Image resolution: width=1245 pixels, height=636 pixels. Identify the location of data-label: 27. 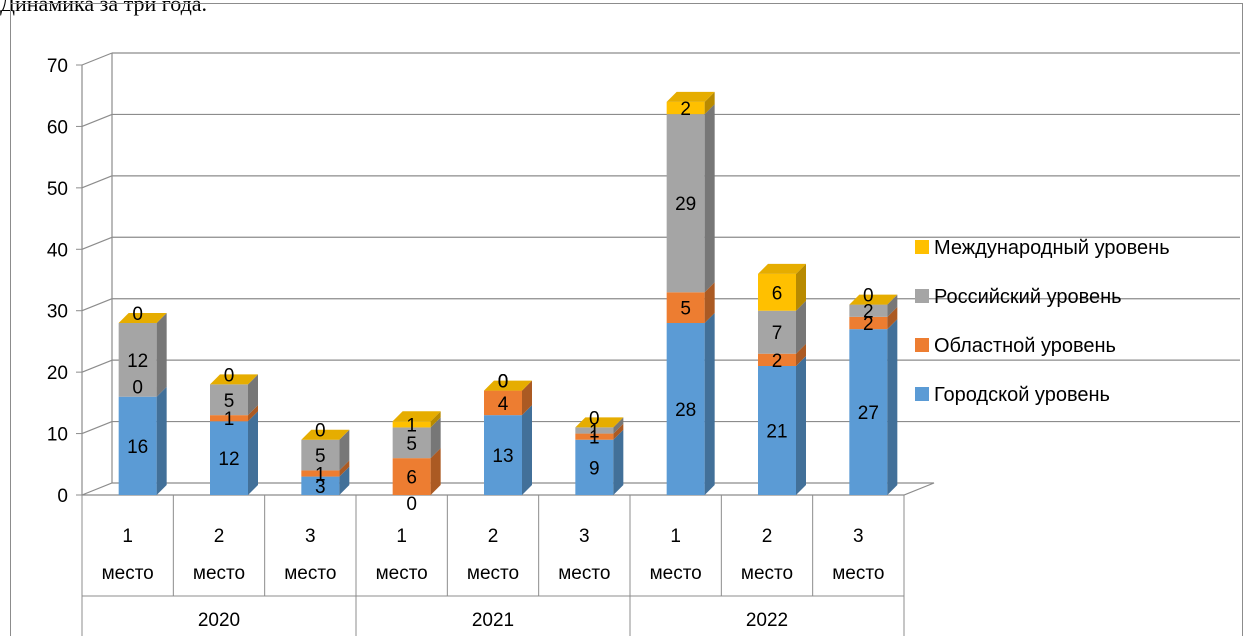
(868, 413).